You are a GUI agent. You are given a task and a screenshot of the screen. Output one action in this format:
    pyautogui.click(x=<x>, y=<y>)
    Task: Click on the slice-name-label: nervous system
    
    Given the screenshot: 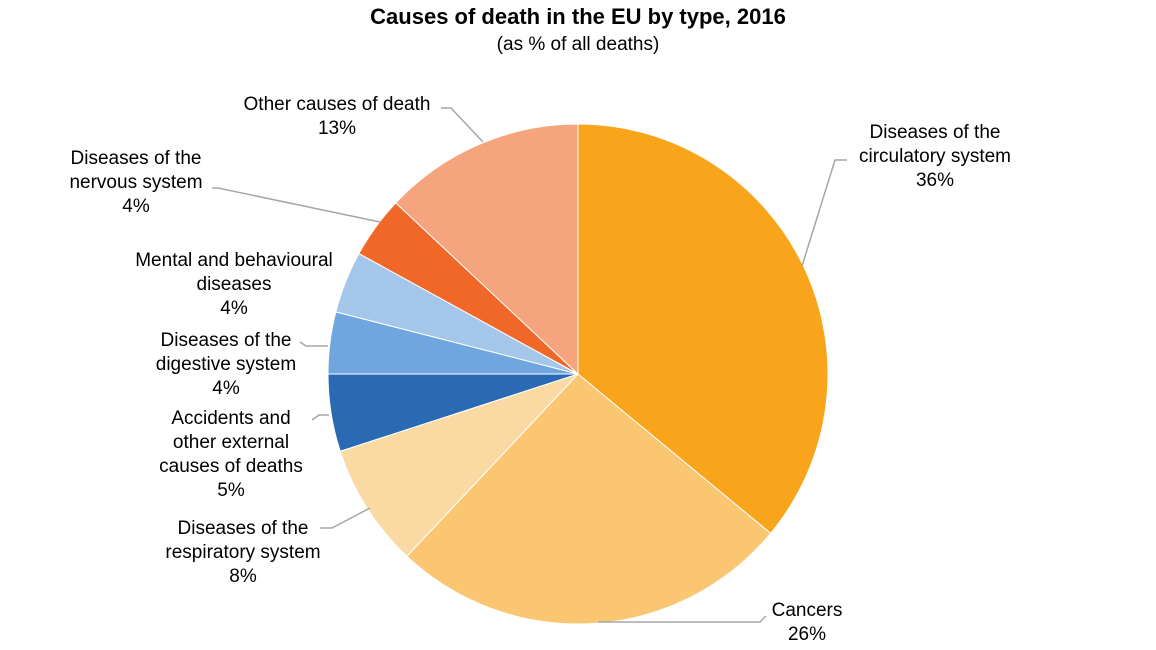 What is the action you would take?
    pyautogui.click(x=135, y=182)
    